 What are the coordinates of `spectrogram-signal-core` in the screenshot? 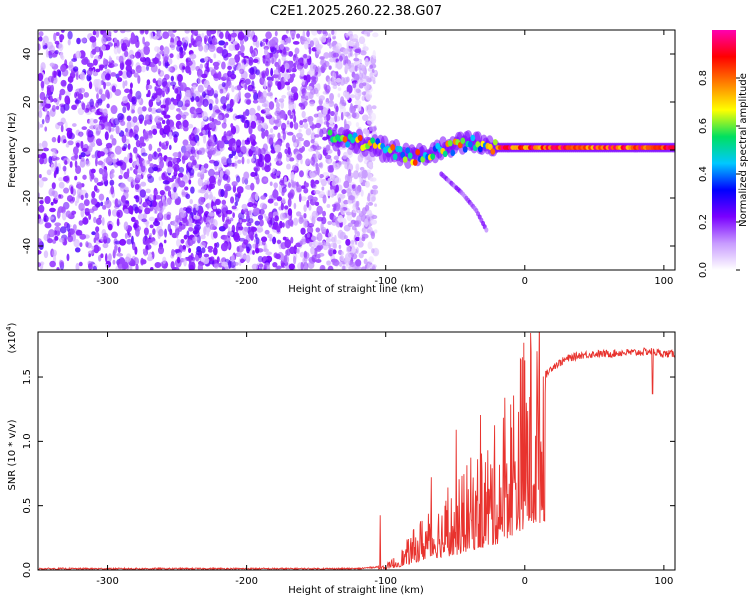 It's located at (445, 154).